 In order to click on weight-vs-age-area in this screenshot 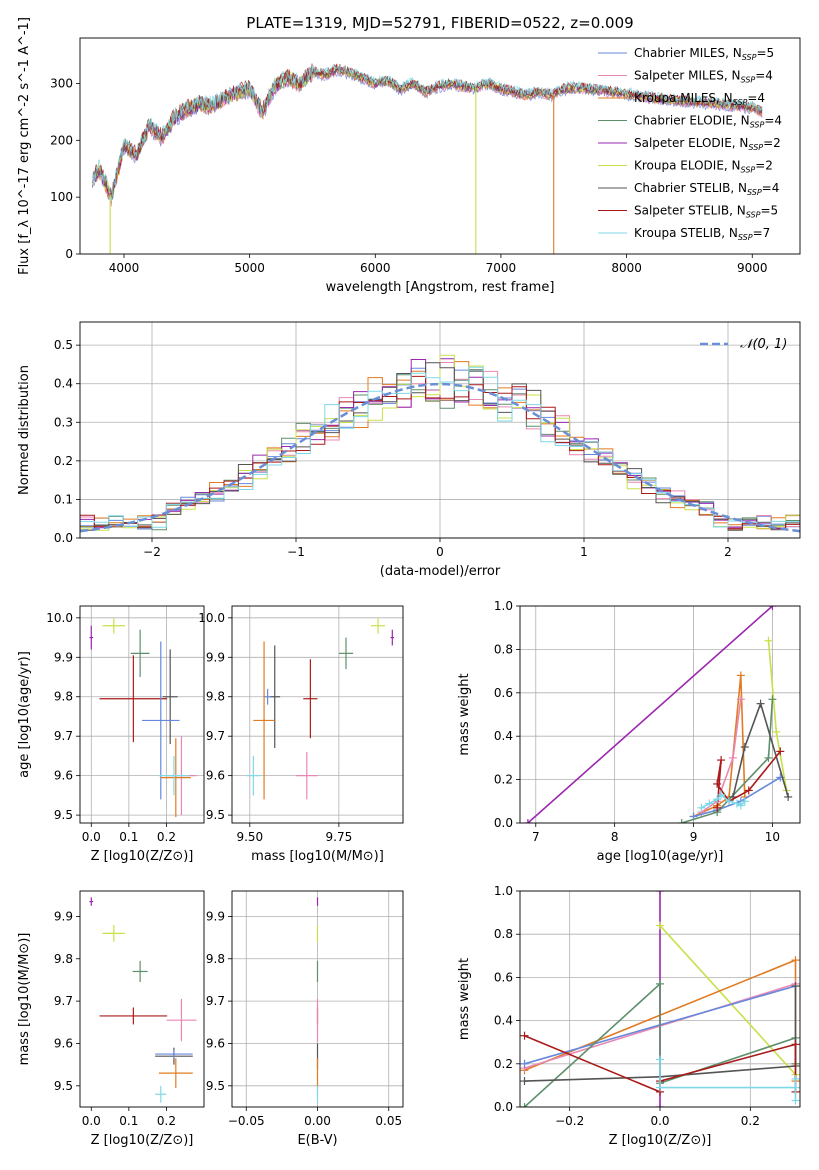, I will do `click(658, 714)`.